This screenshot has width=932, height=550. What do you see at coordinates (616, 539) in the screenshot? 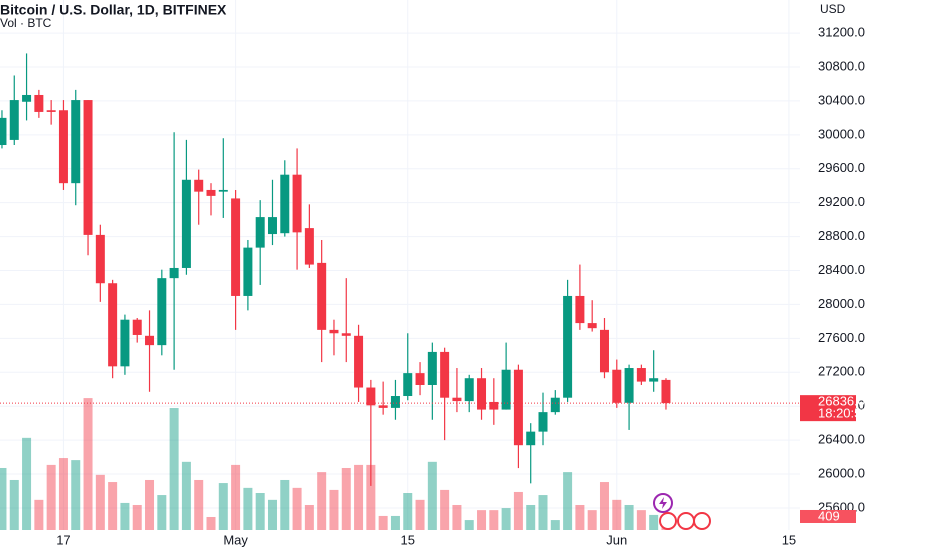
I see `x-tick-label: Jun` at bounding box center [616, 539].